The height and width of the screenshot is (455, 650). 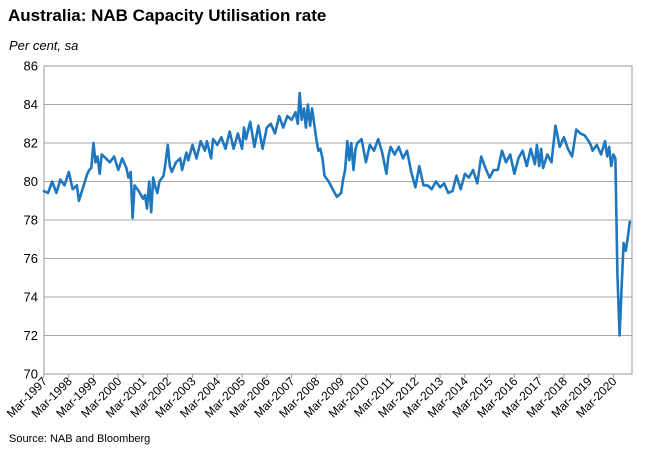 I want to click on y-tick-label: 76, so click(x=31, y=258).